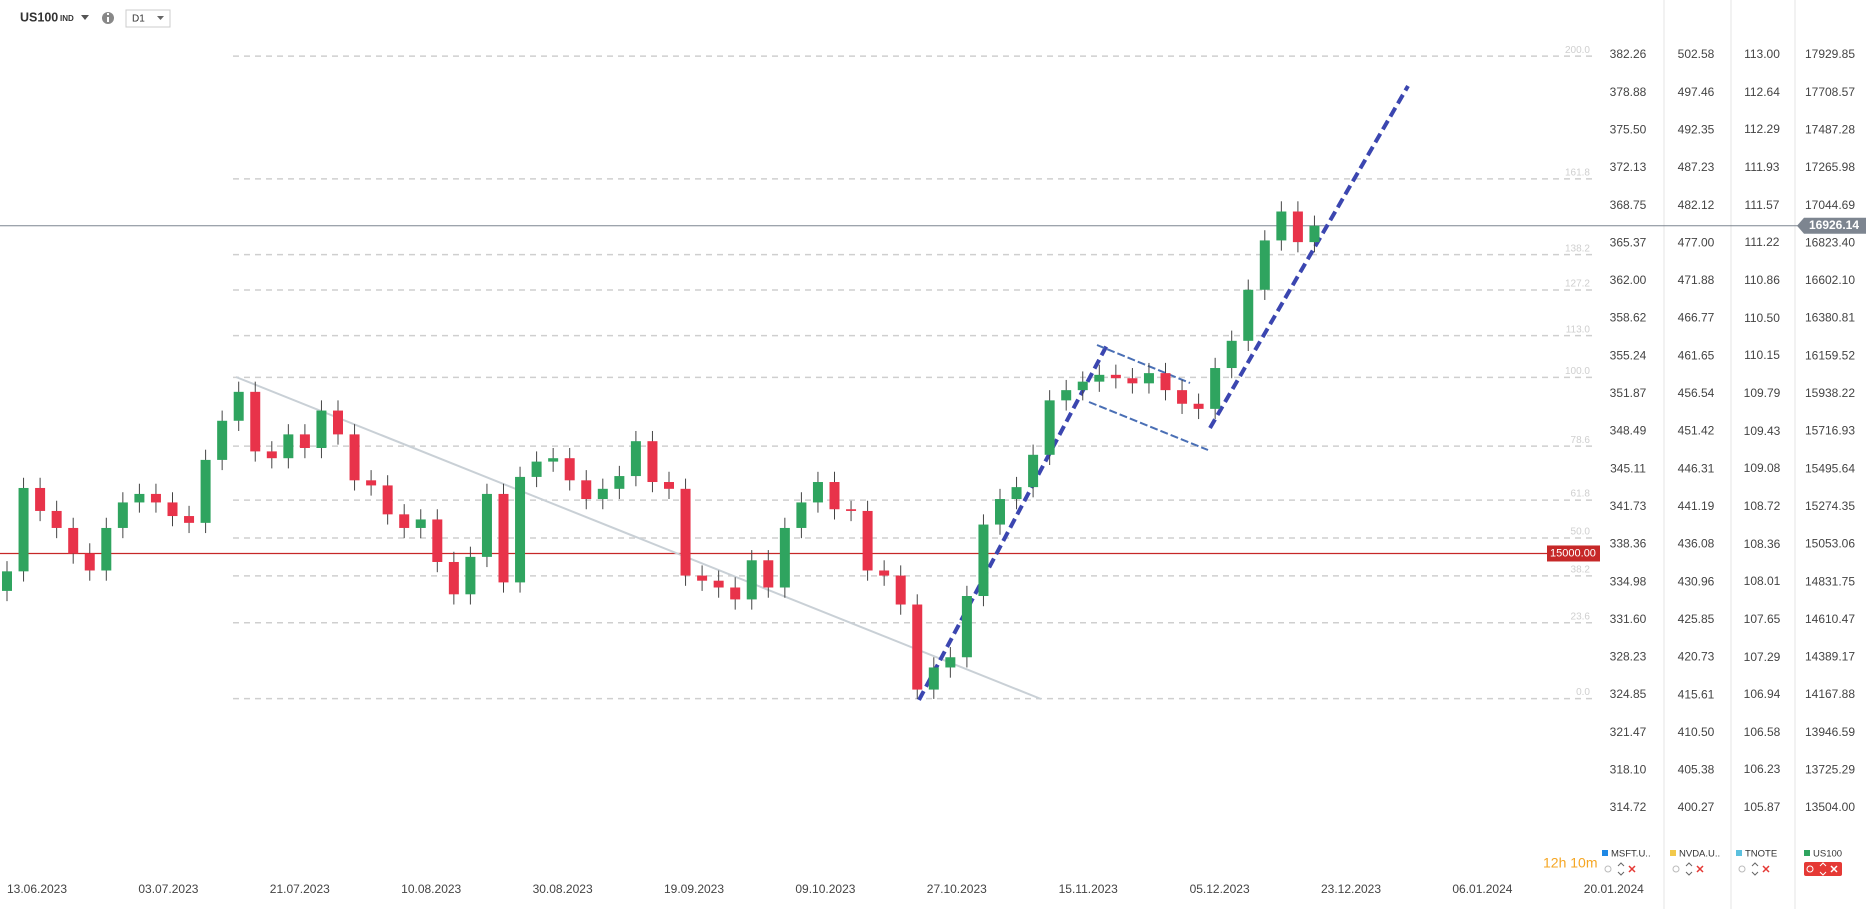 This screenshot has width=1866, height=909. I want to click on y-tick-label: 351.87, so click(1628, 393).